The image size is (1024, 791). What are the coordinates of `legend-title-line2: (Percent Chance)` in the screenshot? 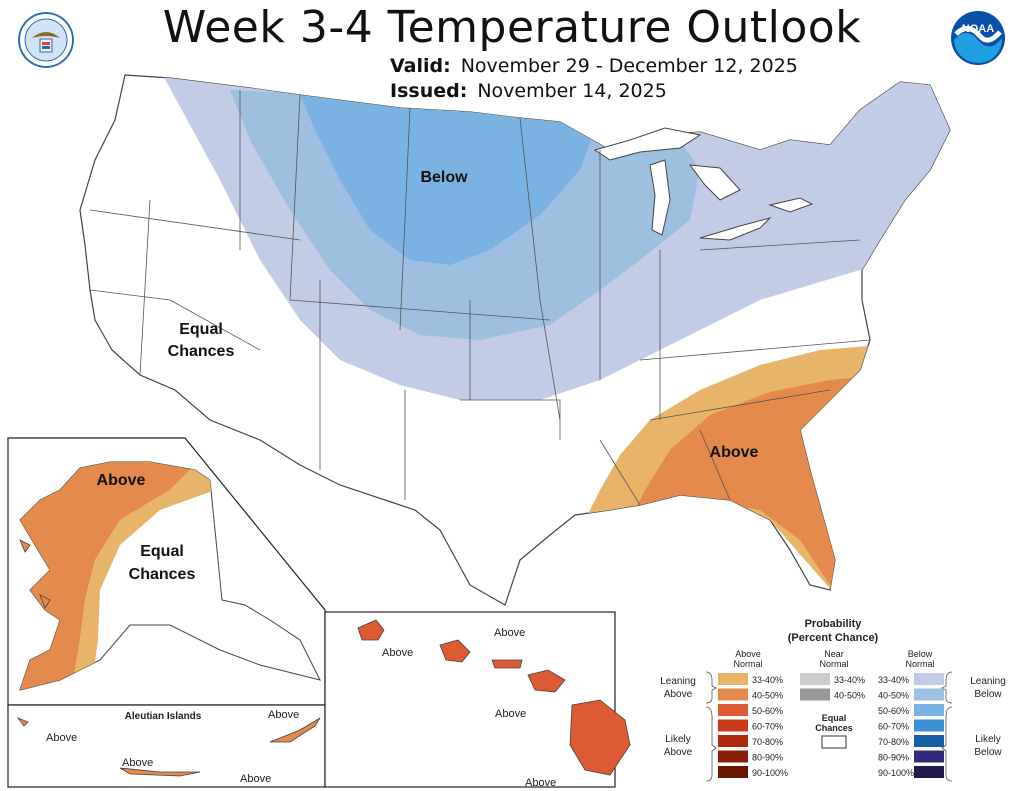 It's located at (833, 638).